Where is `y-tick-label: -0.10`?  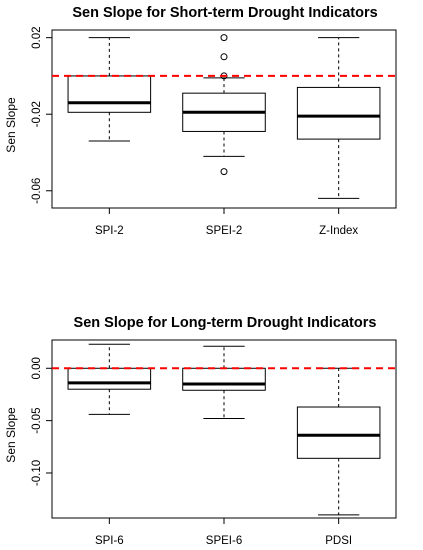
y-tick-label: -0.10 is located at coordinates (37, 473).